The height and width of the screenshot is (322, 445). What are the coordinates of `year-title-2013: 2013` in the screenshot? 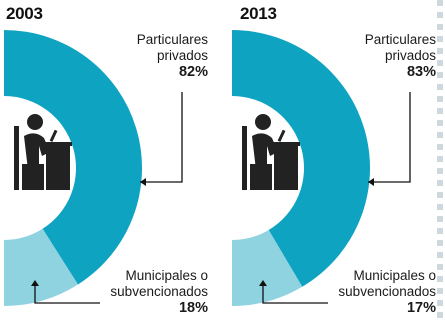 It's located at (258, 13).